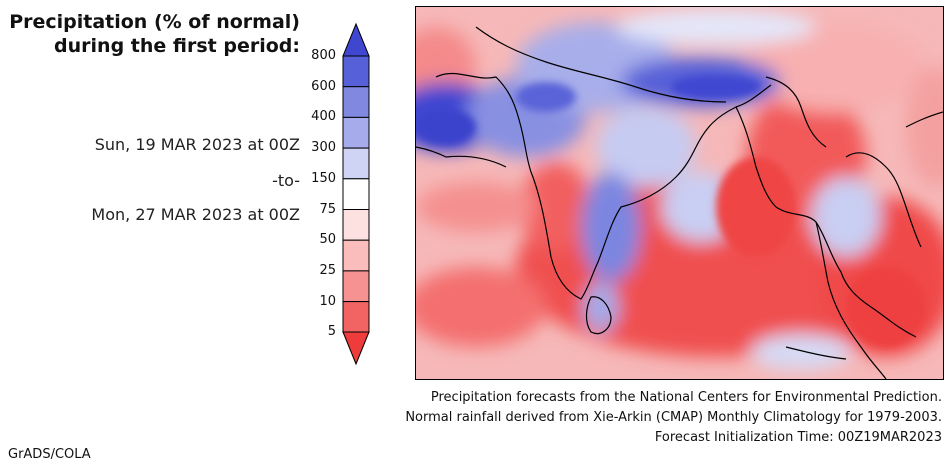 The image size is (950, 476). I want to click on colorbar-tick-label: 25, so click(327, 270).